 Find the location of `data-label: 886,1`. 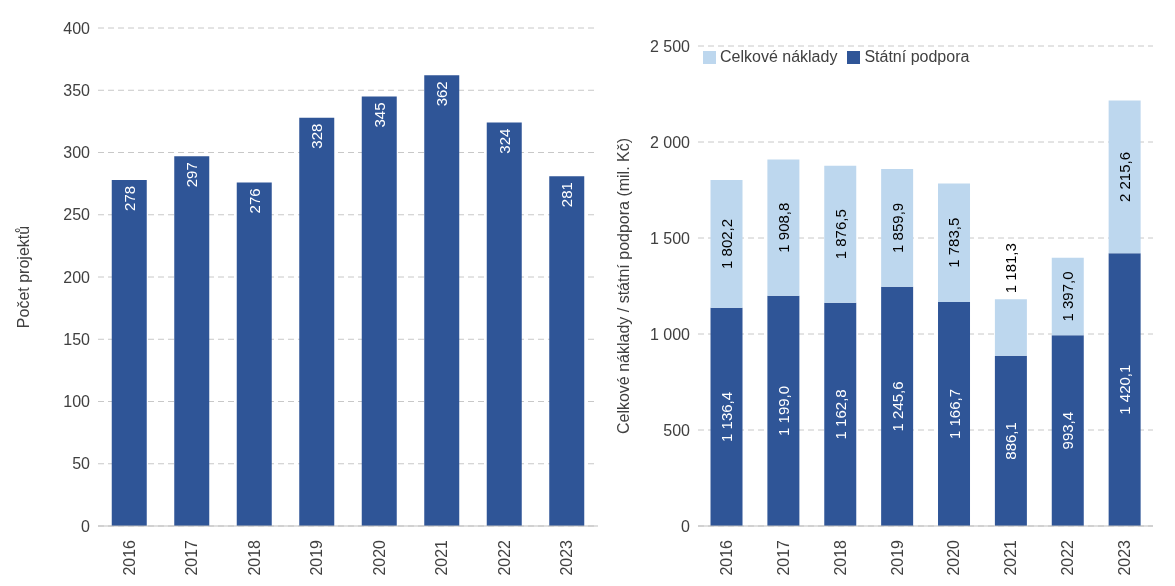

data-label: 886,1 is located at coordinates (1011, 441).